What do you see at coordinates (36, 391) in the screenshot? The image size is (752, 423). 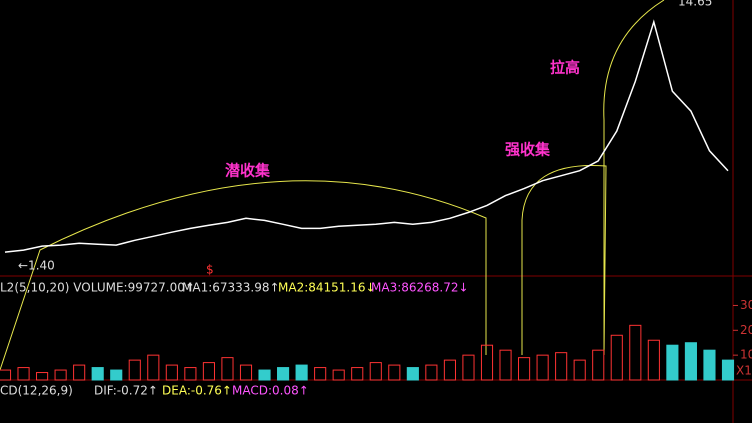 I see `macd-header: CD(12,26,9)` at bounding box center [36, 391].